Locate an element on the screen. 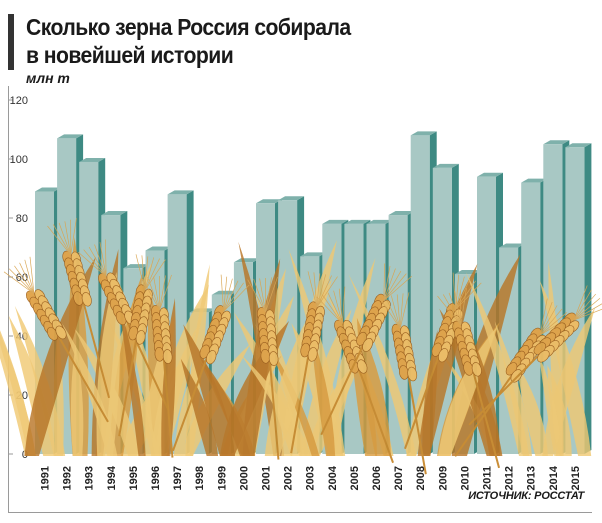 This screenshot has width=602, height=523. x-tick-label: 1994 is located at coordinates (112, 477).